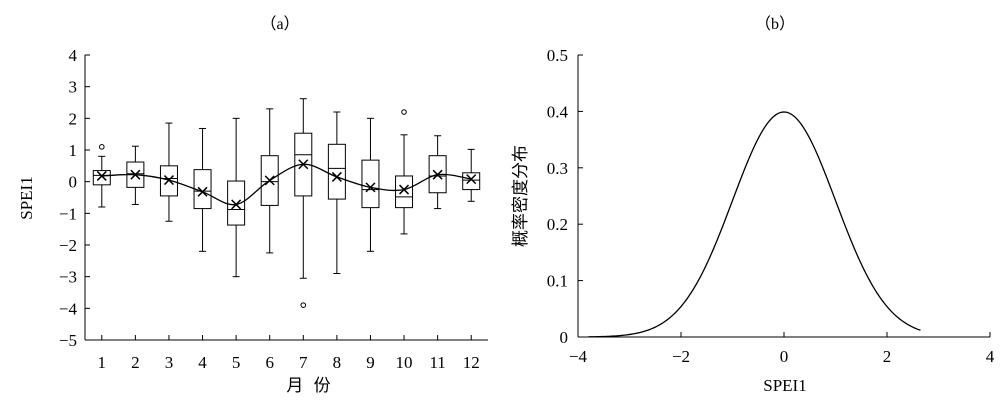 Image resolution: width=1000 pixels, height=414 pixels. Describe the element at coordinates (73, 118) in the screenshot. I see `y-tick-label: 2` at that location.